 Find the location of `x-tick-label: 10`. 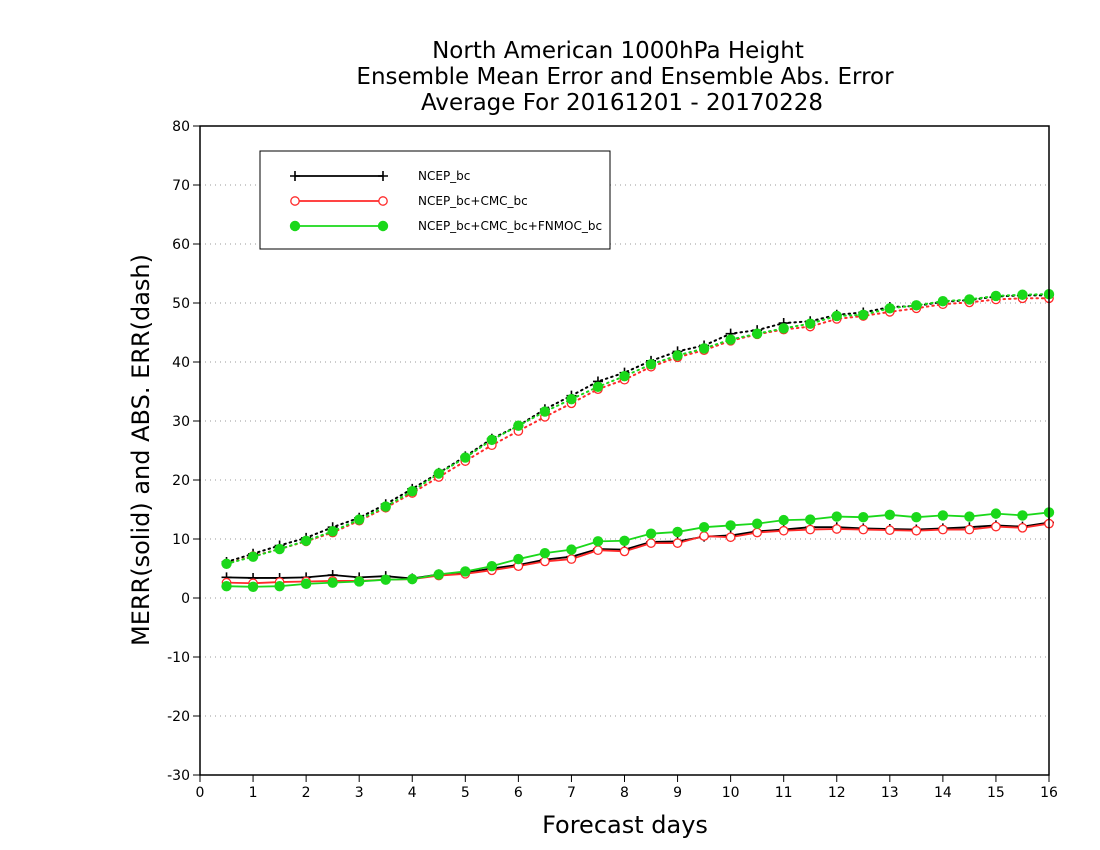

x-tick-label: 10 is located at coordinates (731, 793).